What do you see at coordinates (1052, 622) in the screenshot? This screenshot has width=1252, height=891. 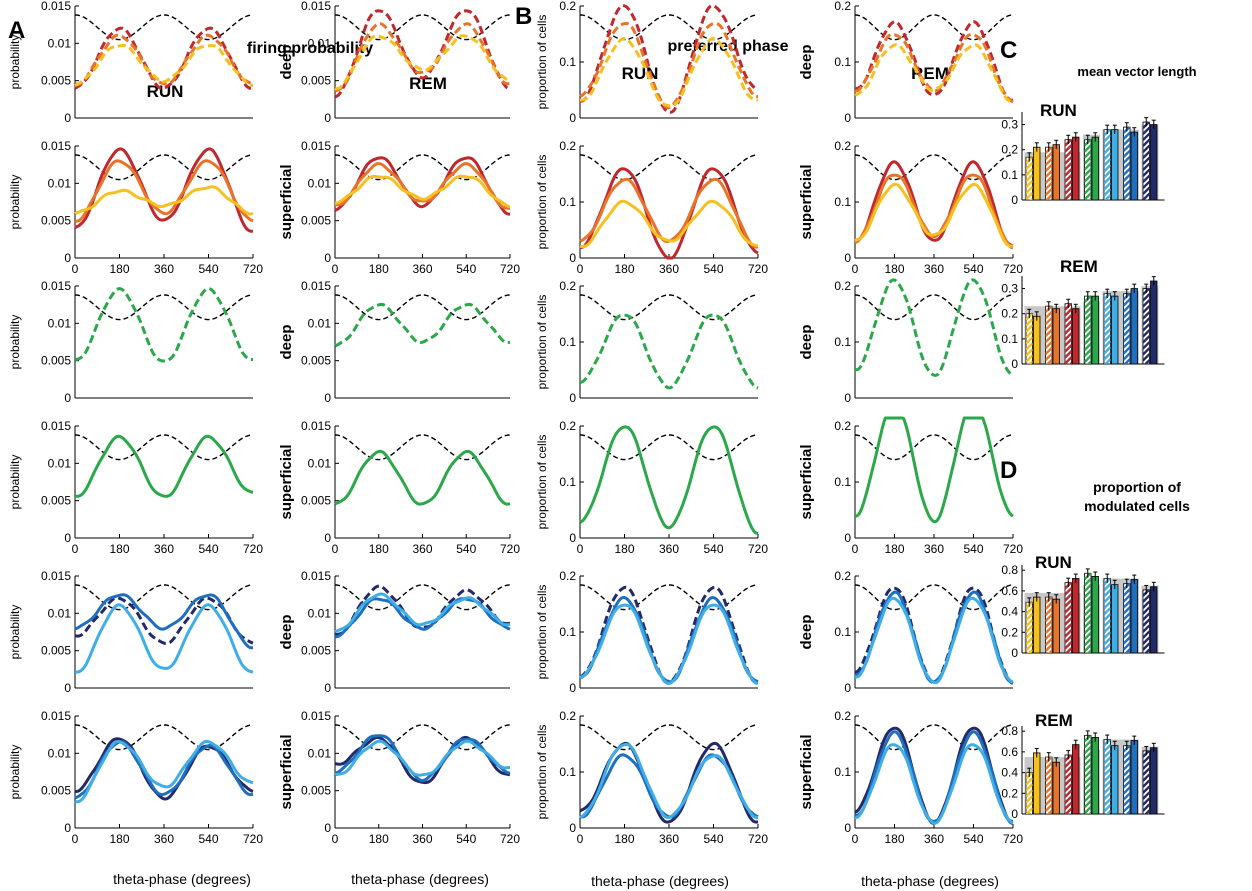 I see `reference-band` at bounding box center [1052, 622].